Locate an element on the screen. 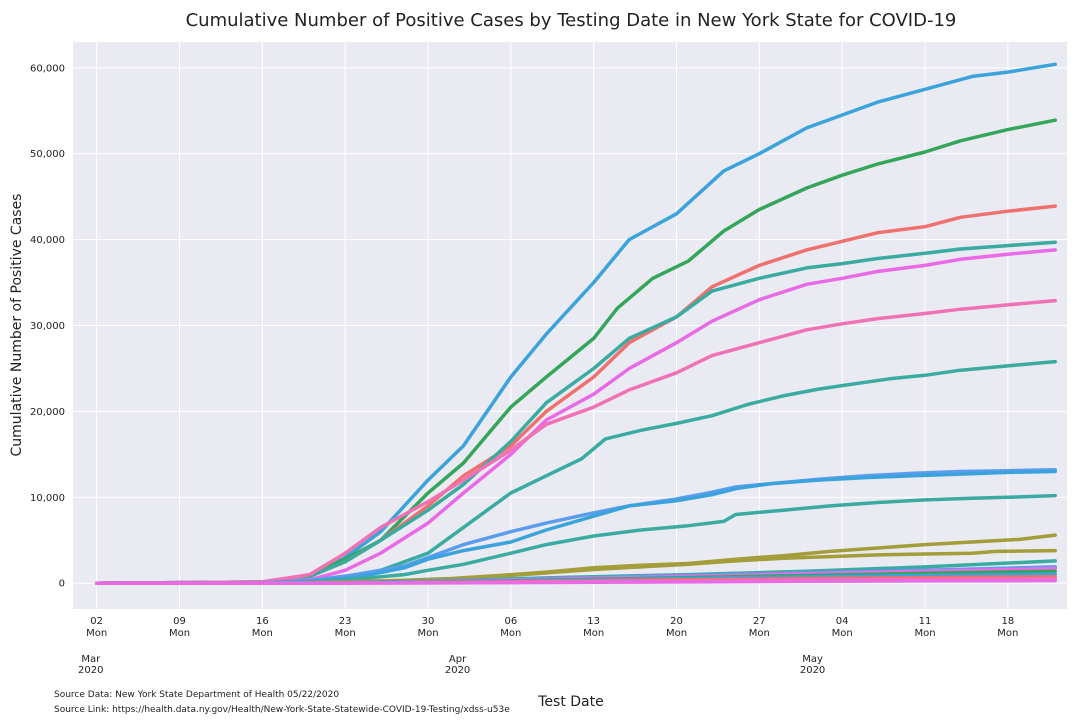 This screenshot has width=1080, height=720. x-tick-weekday-10: Mon is located at coordinates (924, 633).